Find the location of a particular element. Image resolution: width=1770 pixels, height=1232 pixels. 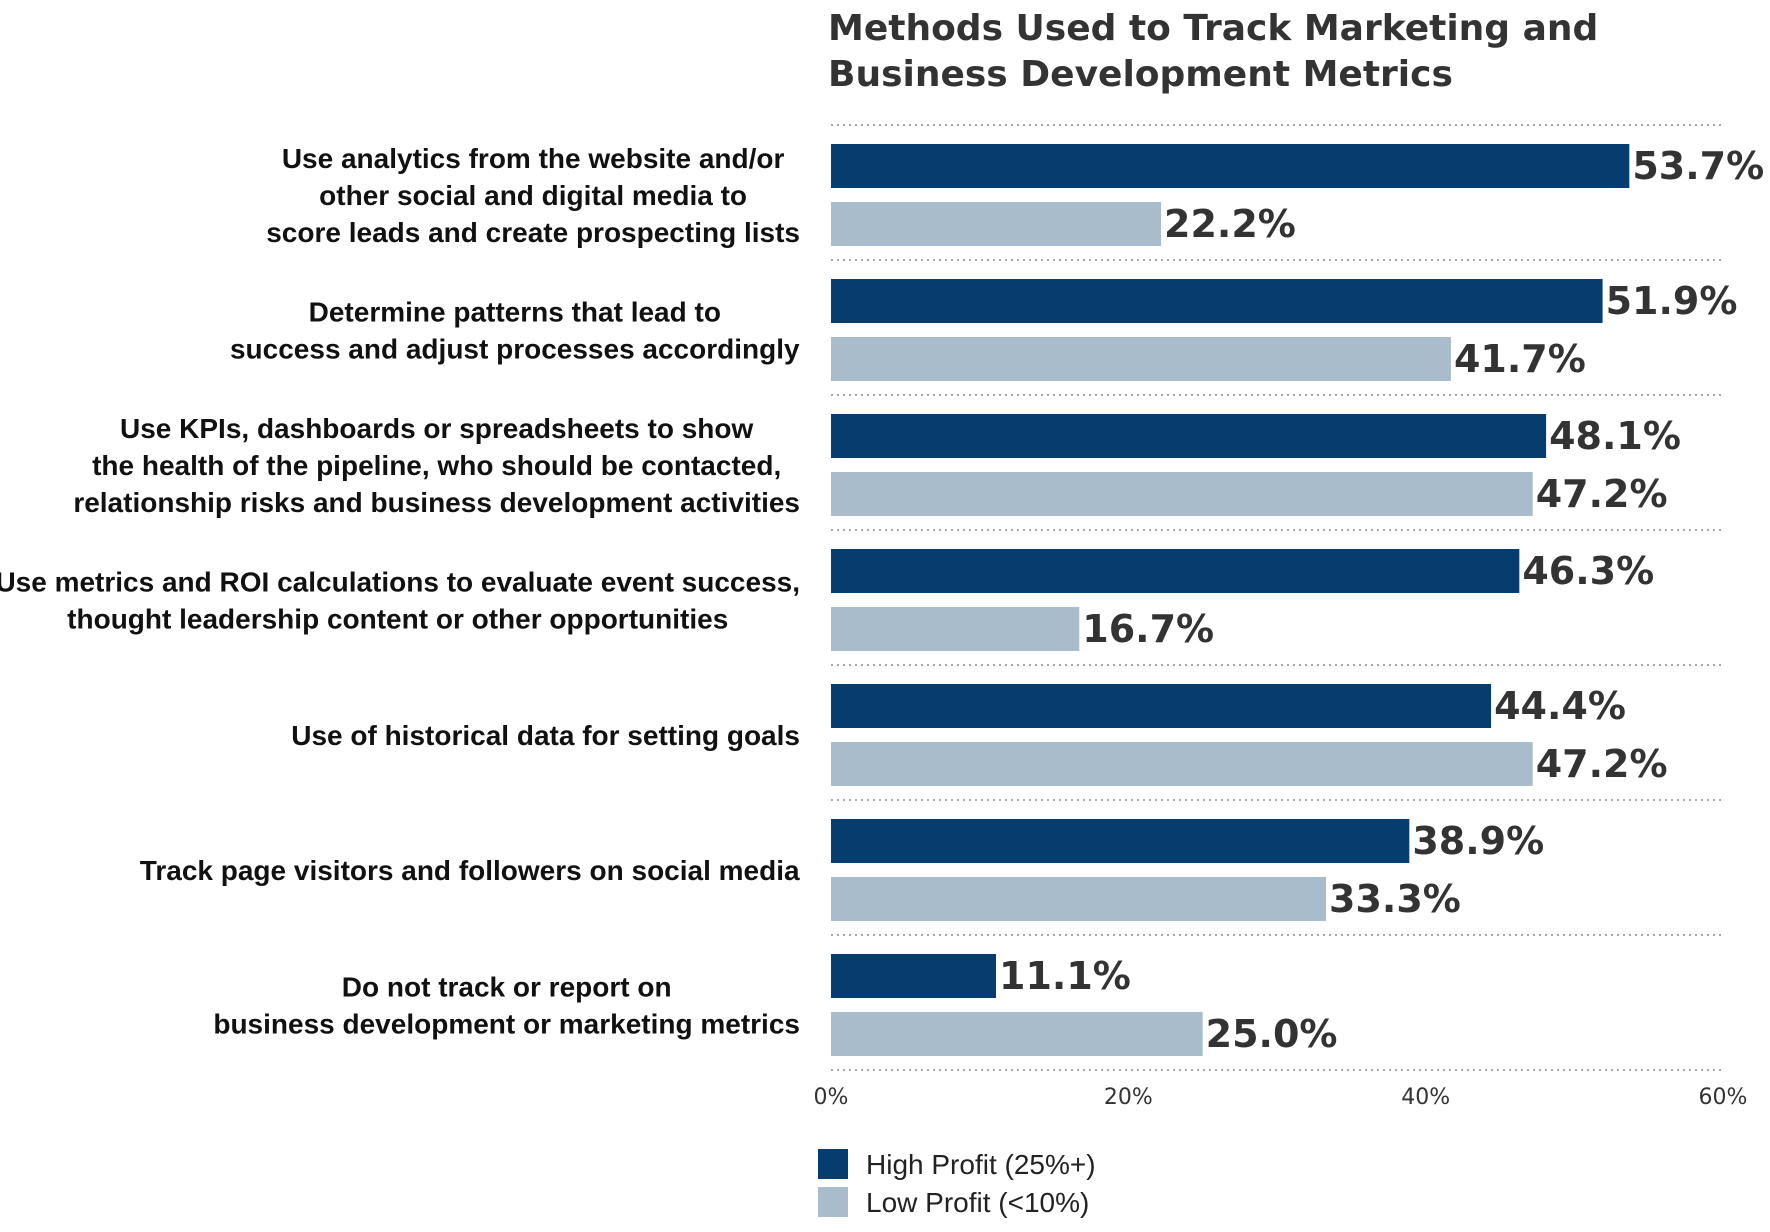

category-label-line: success and adjust processes accordingly is located at coordinates (515, 349).